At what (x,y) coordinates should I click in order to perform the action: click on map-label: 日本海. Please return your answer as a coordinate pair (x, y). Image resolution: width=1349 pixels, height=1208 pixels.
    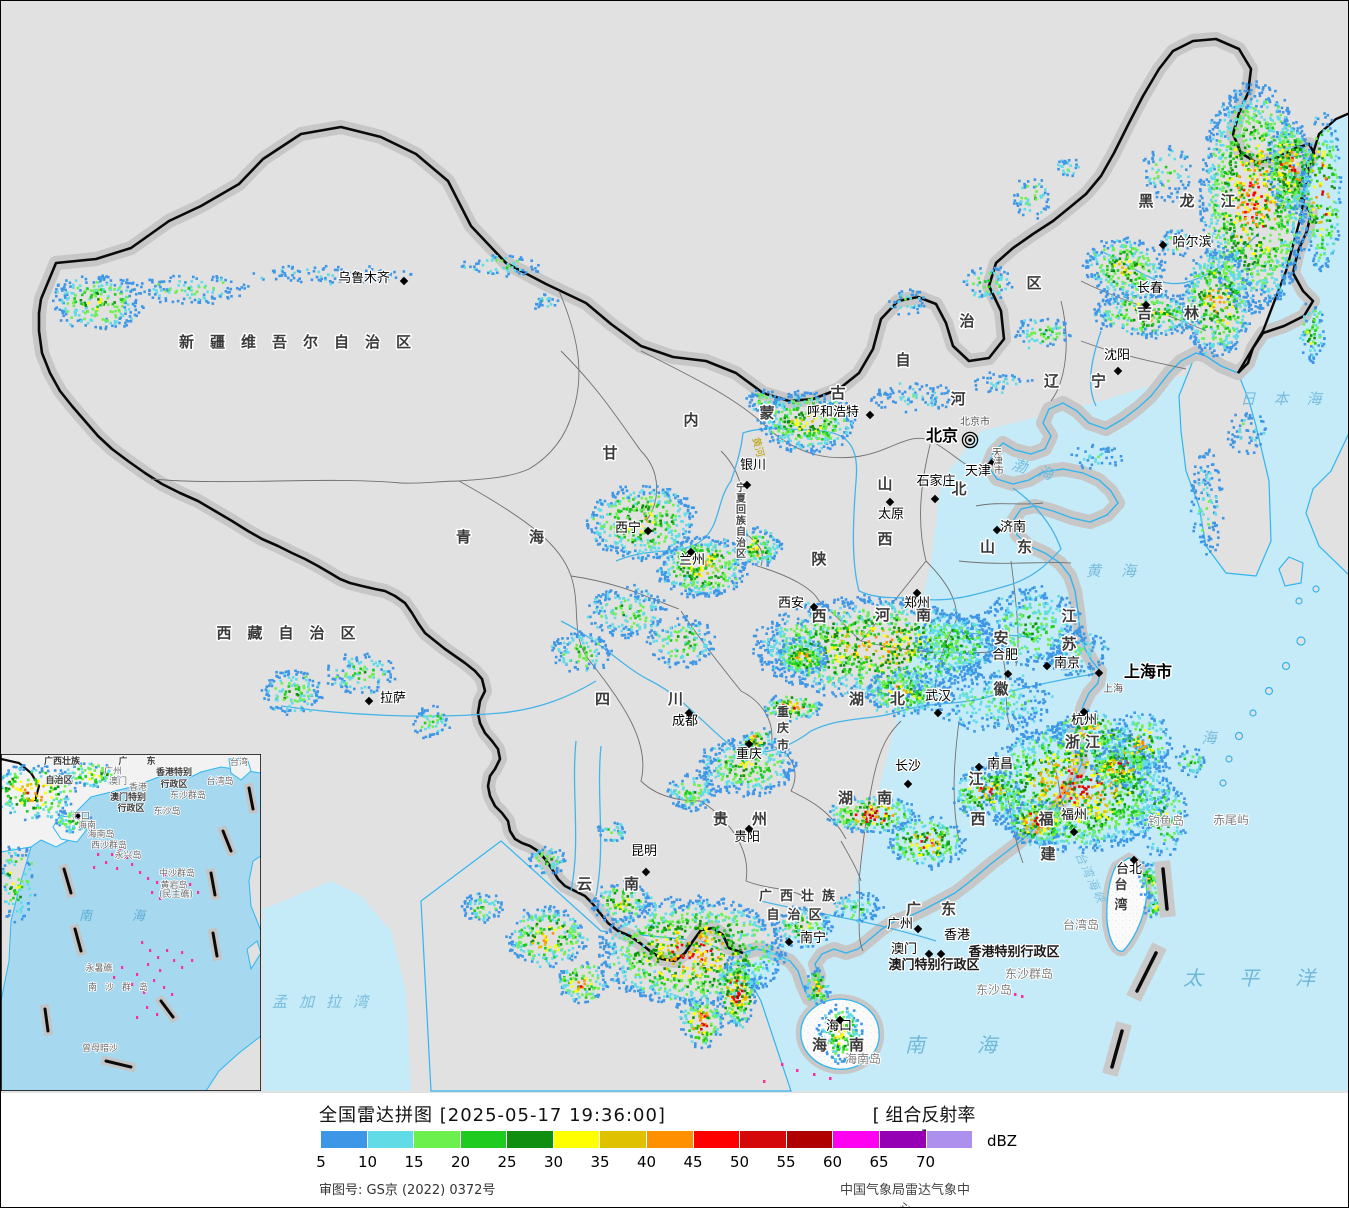
    Looking at the image, I should click on (1289, 399).